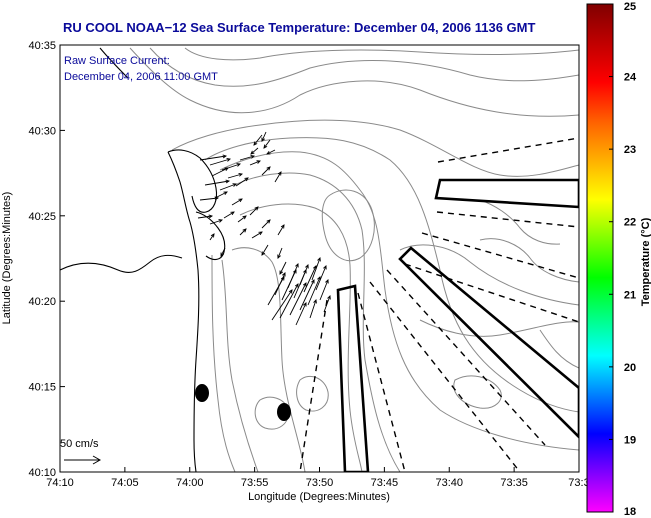 Image resolution: width=651 pixels, height=518 pixels. I want to click on colorbar-tick-label: 24, so click(630, 78).